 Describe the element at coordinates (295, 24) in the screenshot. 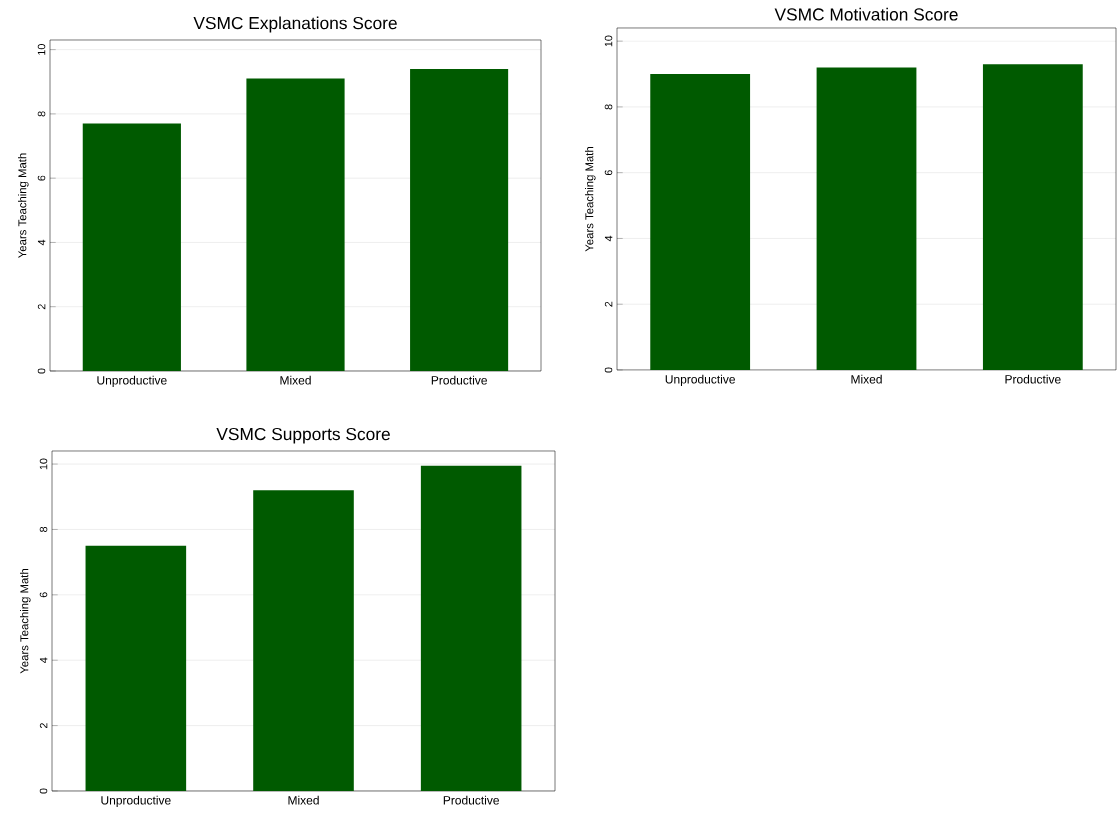

I see `chart-title: VSMC Explanations Score` at that location.